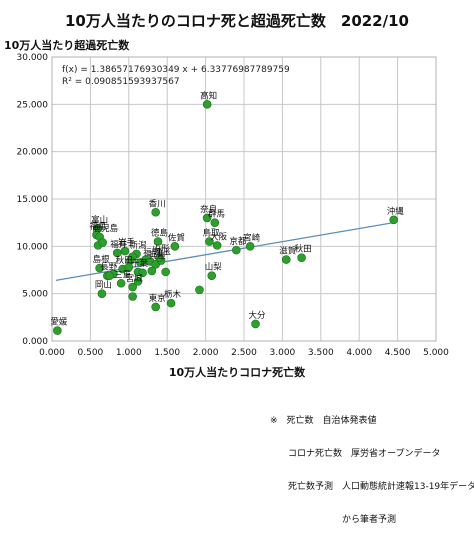  Describe the element at coordinates (129, 353) in the screenshot. I see `x-tick-label: 1.000` at that location.